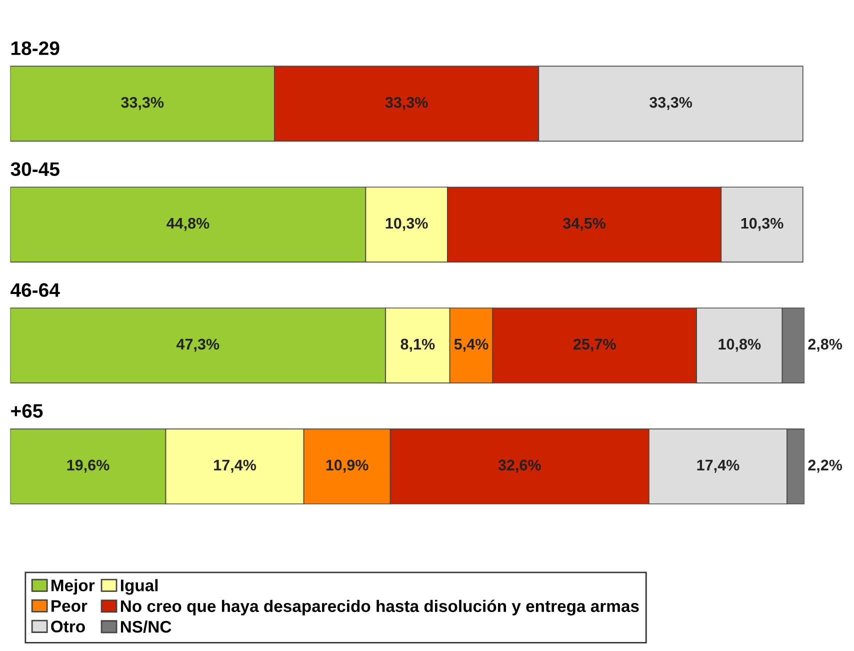 This screenshot has height=651, width=854. Describe the element at coordinates (739, 345) in the screenshot. I see `data-label: 10,8%` at that location.